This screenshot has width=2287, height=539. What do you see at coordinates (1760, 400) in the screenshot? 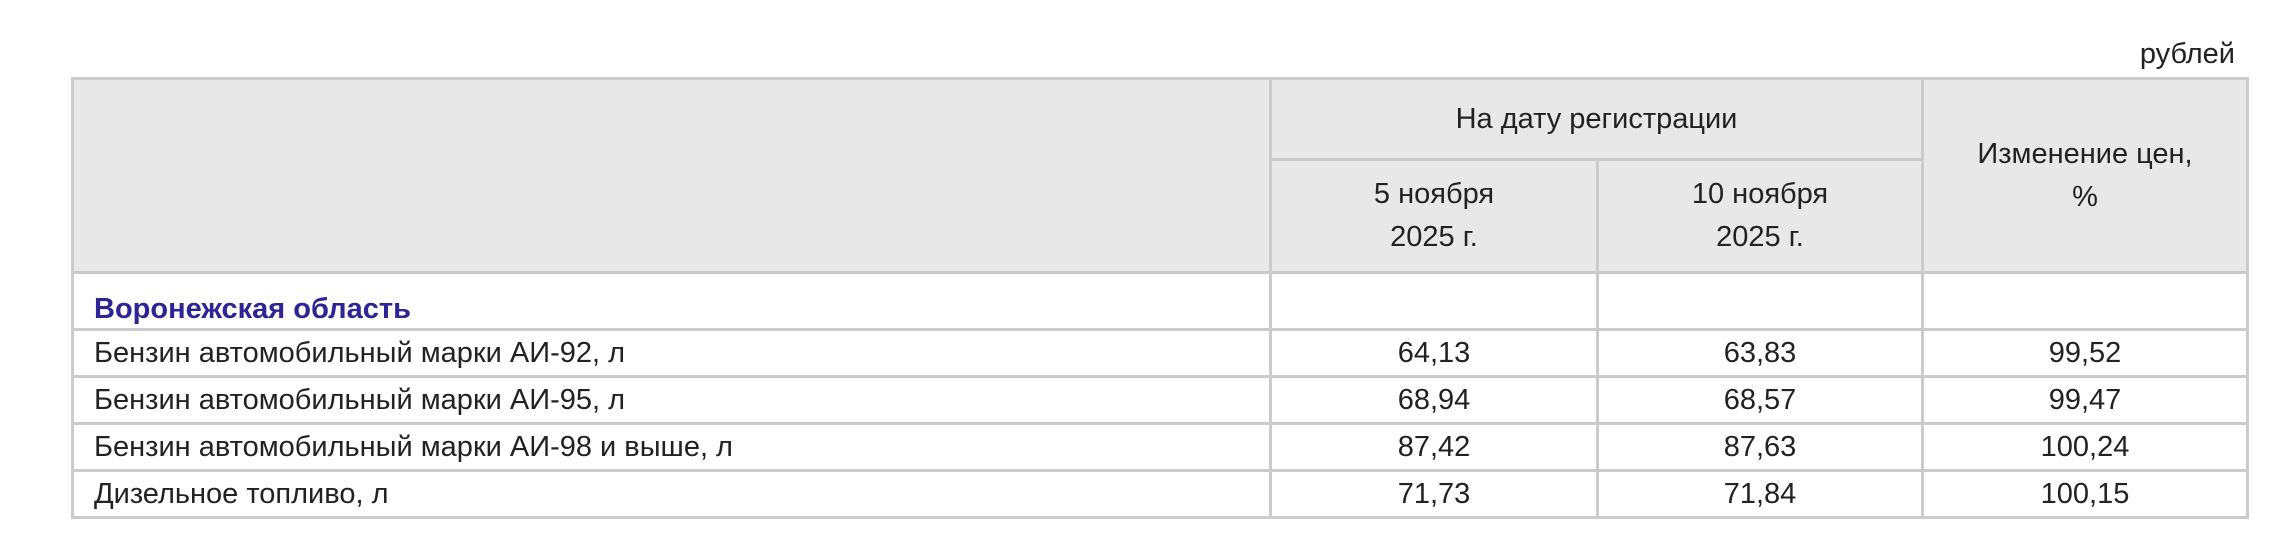
I see `price-date-2: 68,57` at bounding box center [1760, 400].